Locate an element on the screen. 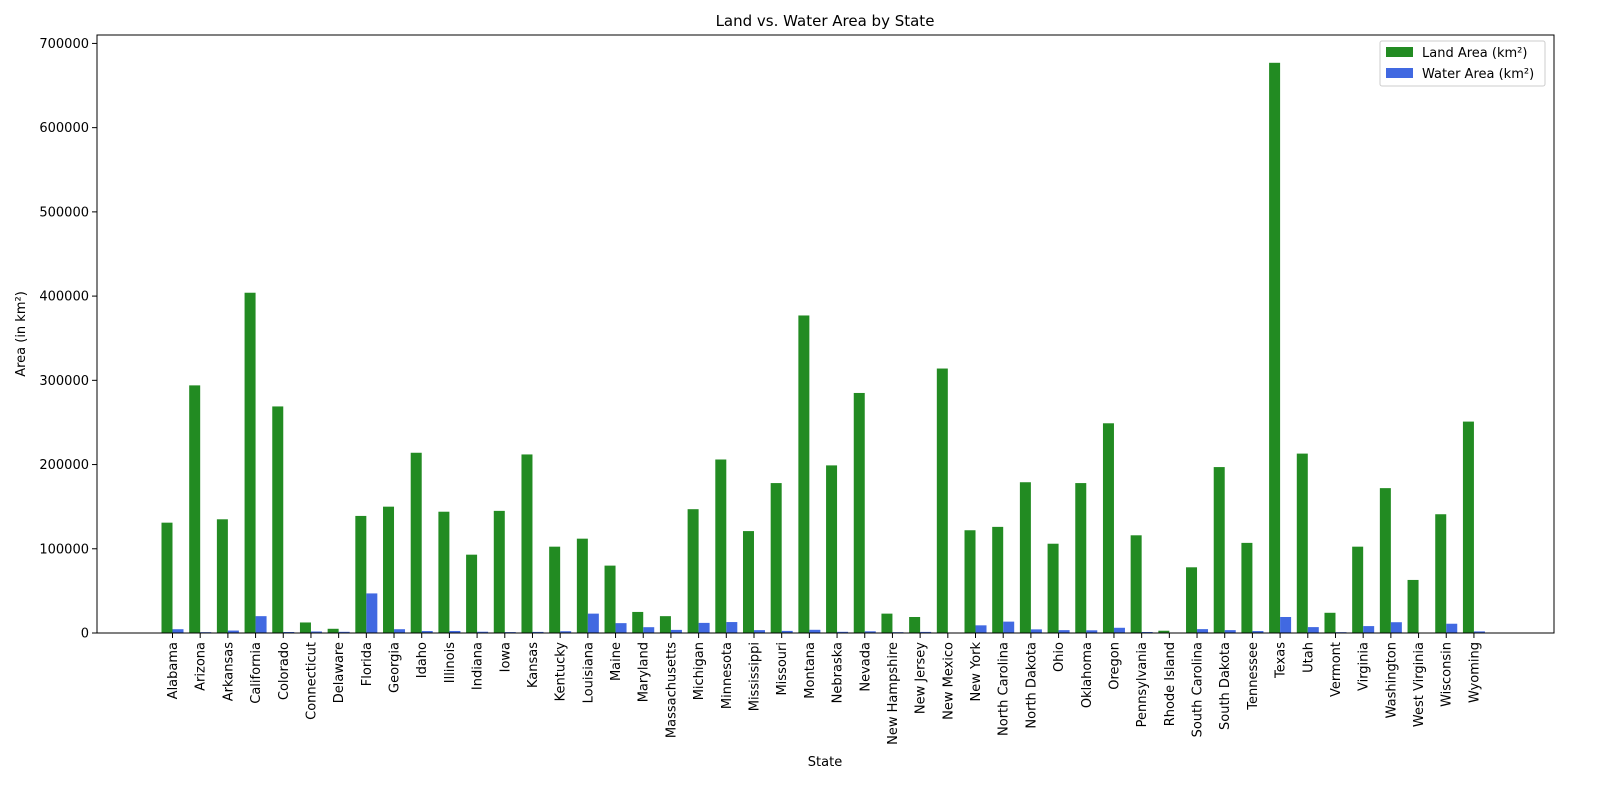  x-tick-label: North Carolina is located at coordinates (1004, 689).